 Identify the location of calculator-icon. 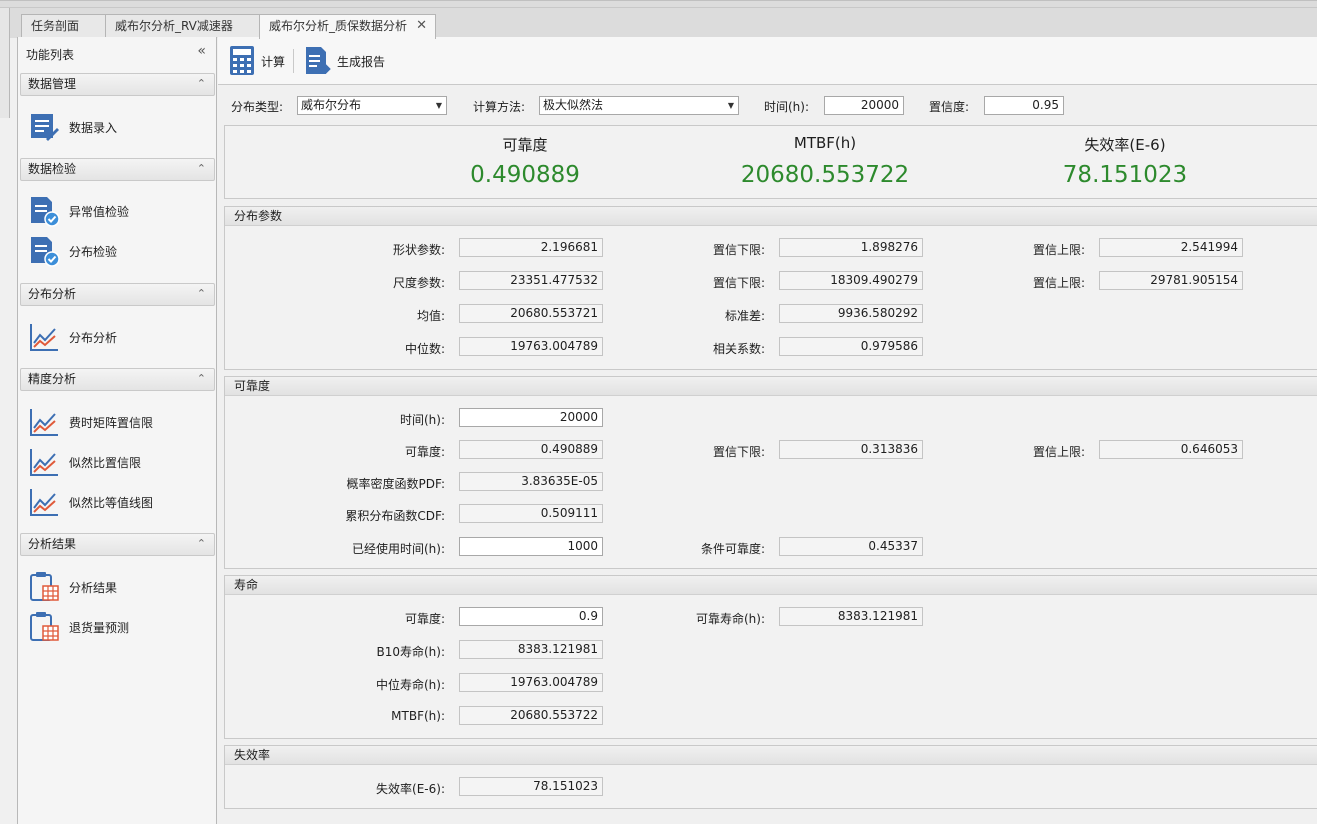
(242, 60).